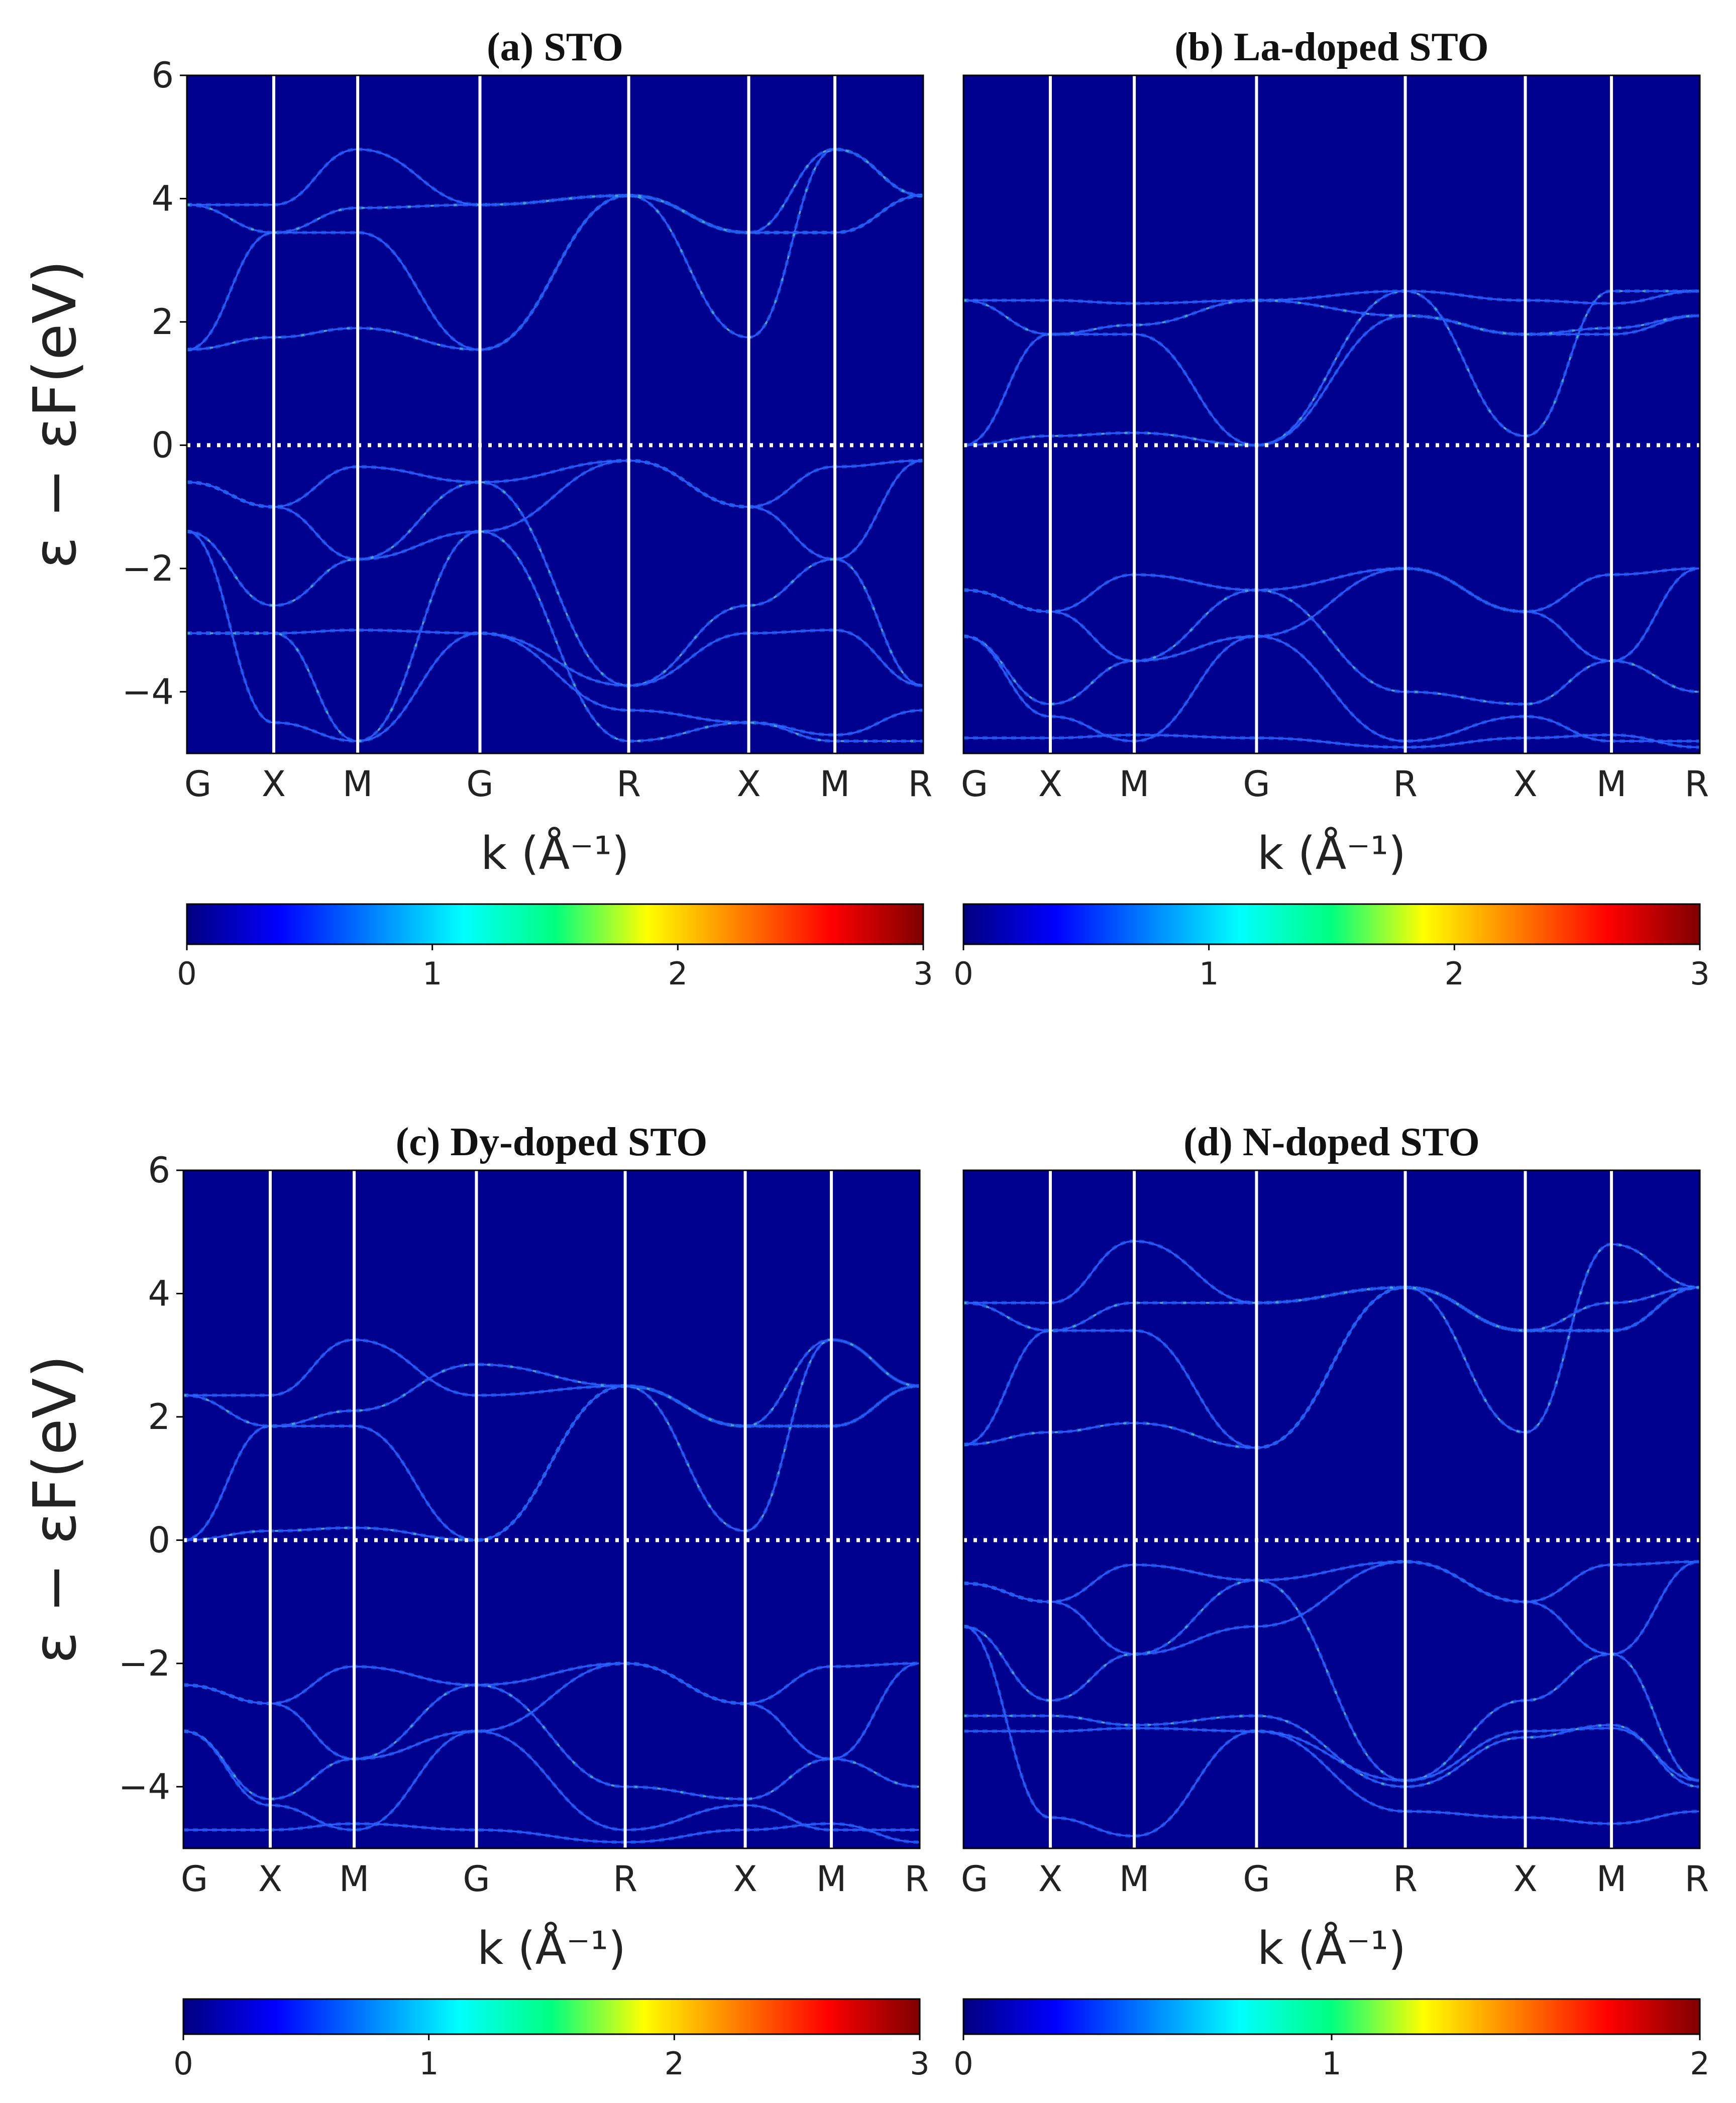  Describe the element at coordinates (1699, 973) in the screenshot. I see `colorbar-label-b-3: 3` at that location.